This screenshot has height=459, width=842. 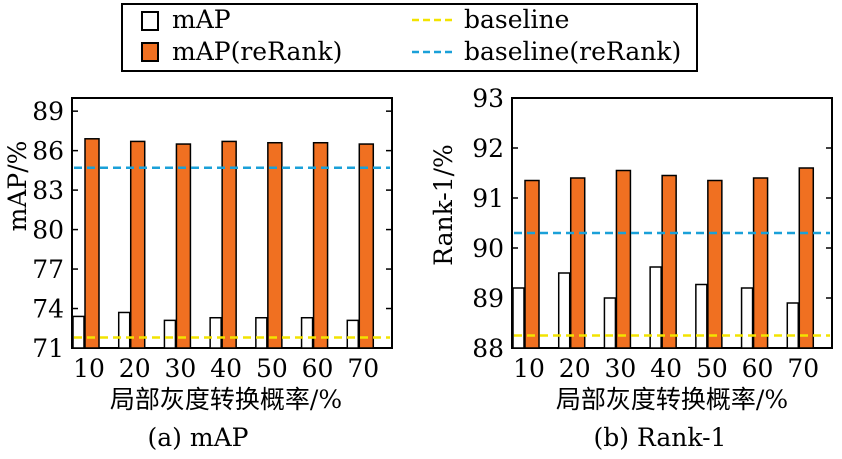 I want to click on y-tick-label: 92, so click(x=488, y=148).